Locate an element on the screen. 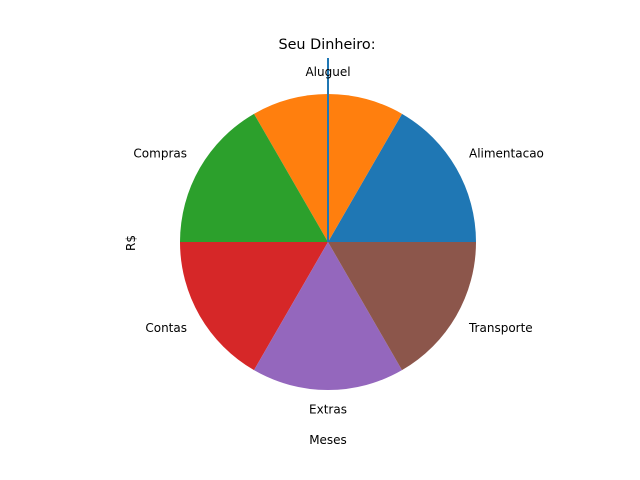  x-axis-label: Meses is located at coordinates (328, 440).